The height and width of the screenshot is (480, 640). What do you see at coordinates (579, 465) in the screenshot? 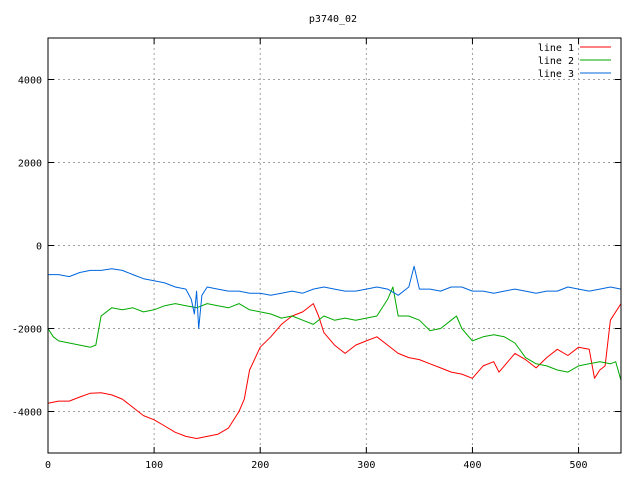
I see `x-tick-label: 500` at bounding box center [579, 465].